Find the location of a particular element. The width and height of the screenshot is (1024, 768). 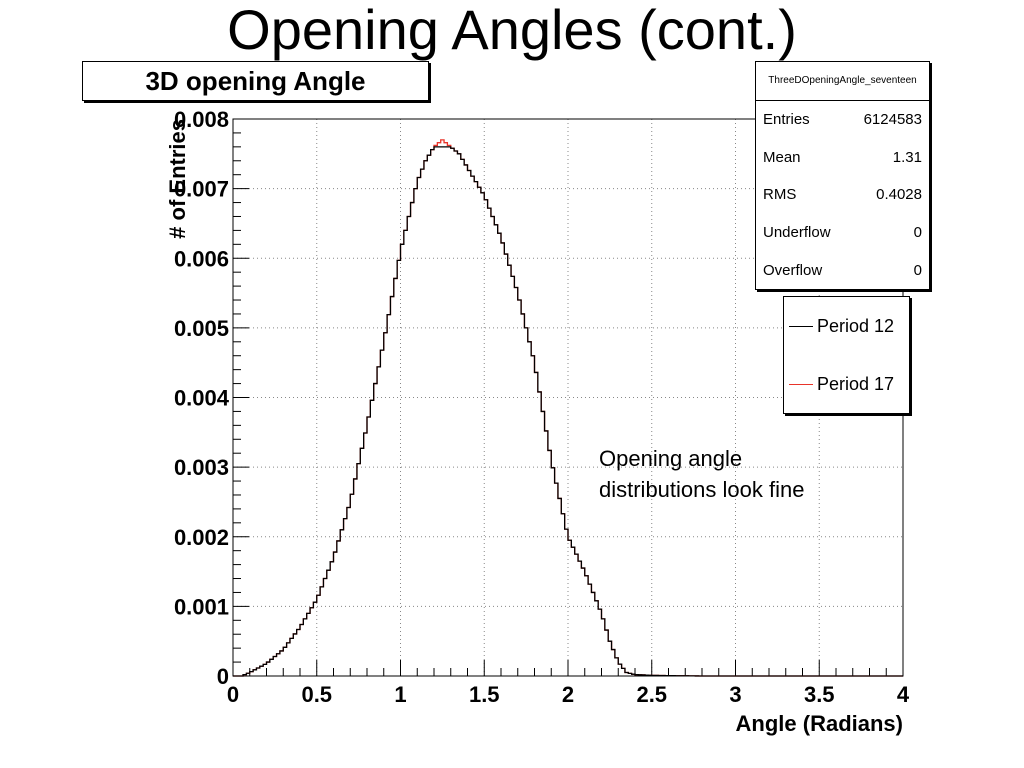

y-tick-label: 0.001 is located at coordinates (201, 606).